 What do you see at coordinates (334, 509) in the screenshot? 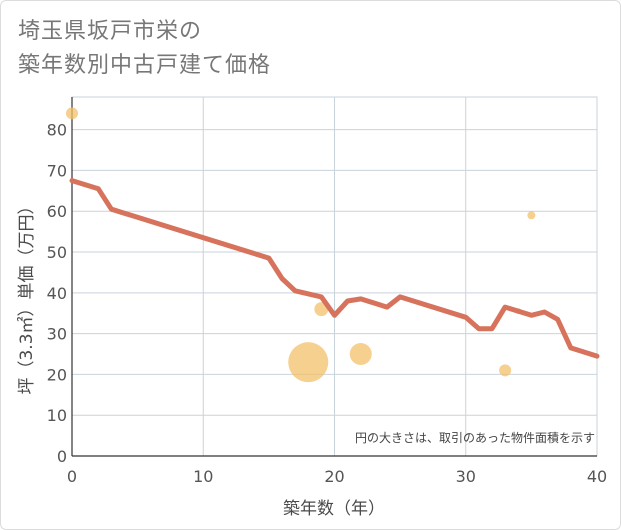
I see `x-axis-title: 築年数（年）` at bounding box center [334, 509].